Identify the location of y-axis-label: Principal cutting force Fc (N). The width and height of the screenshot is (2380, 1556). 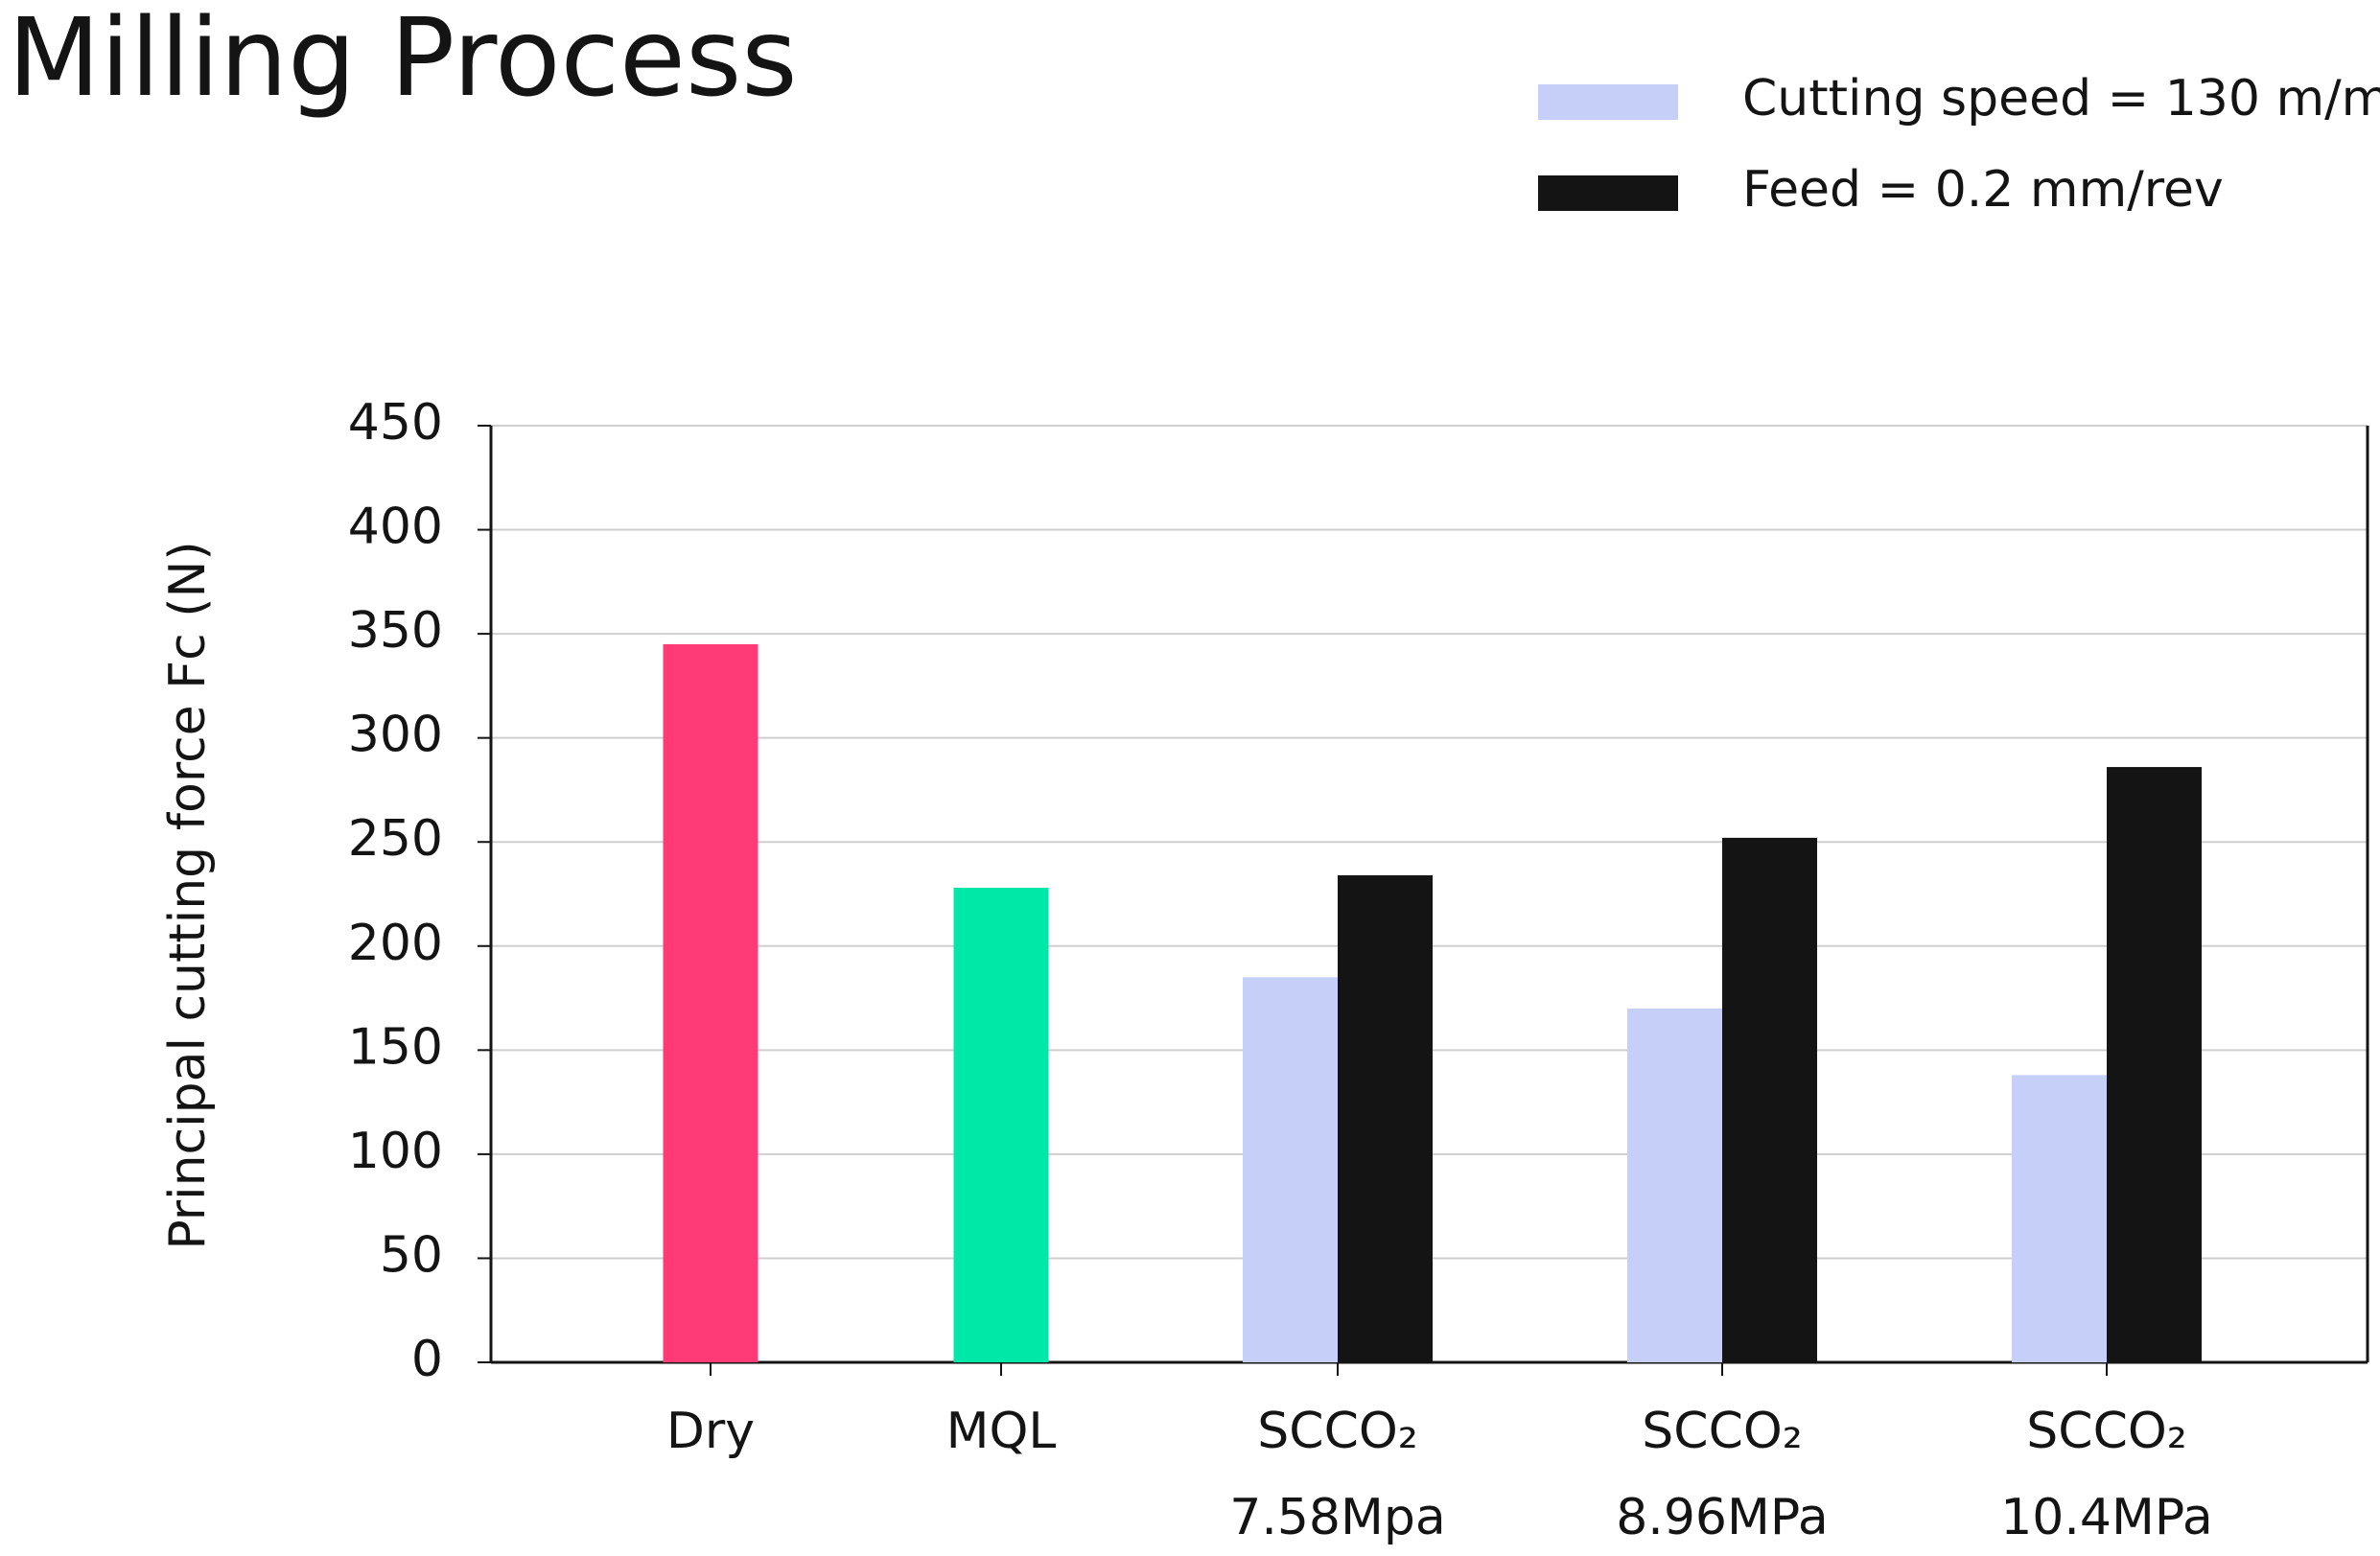
(188, 895).